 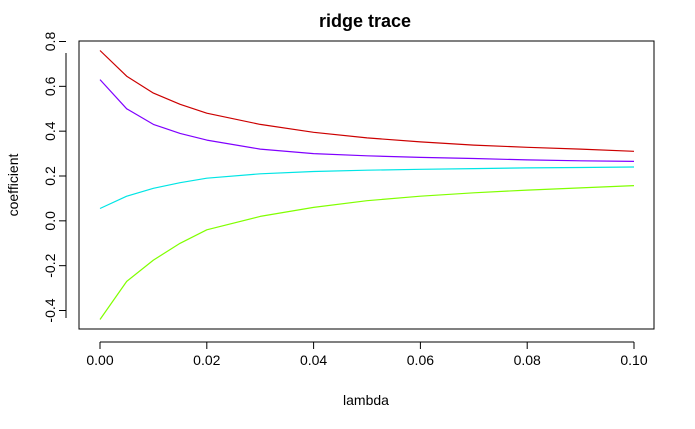 I want to click on x-tick-label: 0.04, so click(x=313, y=360).